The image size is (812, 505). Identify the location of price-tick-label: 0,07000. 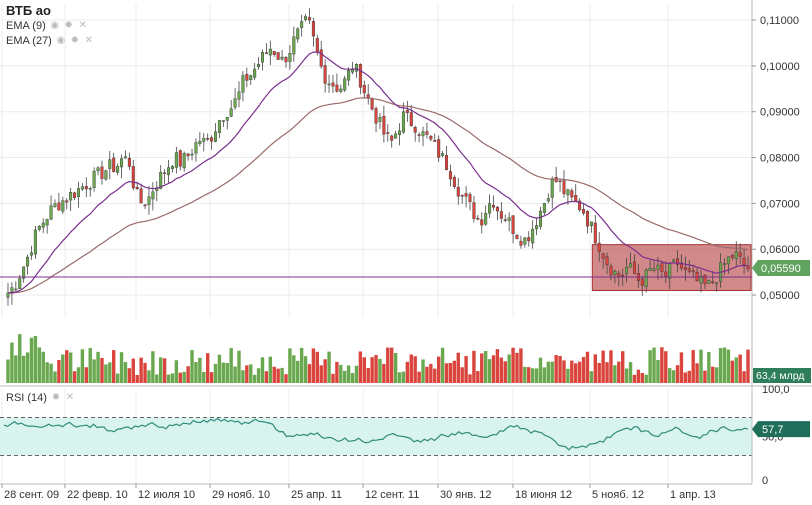
(780, 204).